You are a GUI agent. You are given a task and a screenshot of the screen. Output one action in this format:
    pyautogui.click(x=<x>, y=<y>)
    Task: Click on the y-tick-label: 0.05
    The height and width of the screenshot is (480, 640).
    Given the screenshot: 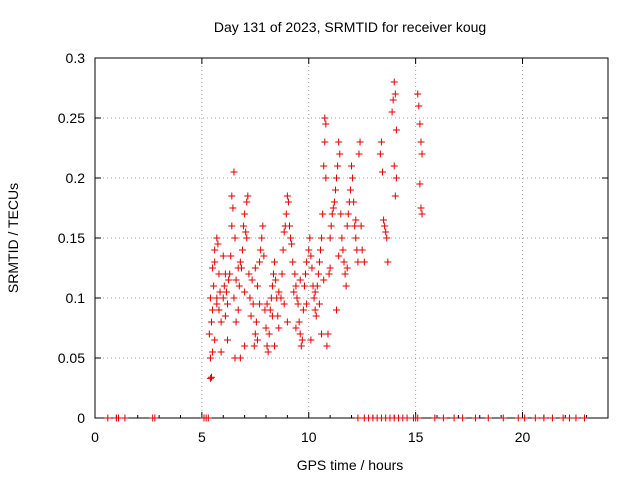 What is the action you would take?
    pyautogui.click(x=71, y=358)
    